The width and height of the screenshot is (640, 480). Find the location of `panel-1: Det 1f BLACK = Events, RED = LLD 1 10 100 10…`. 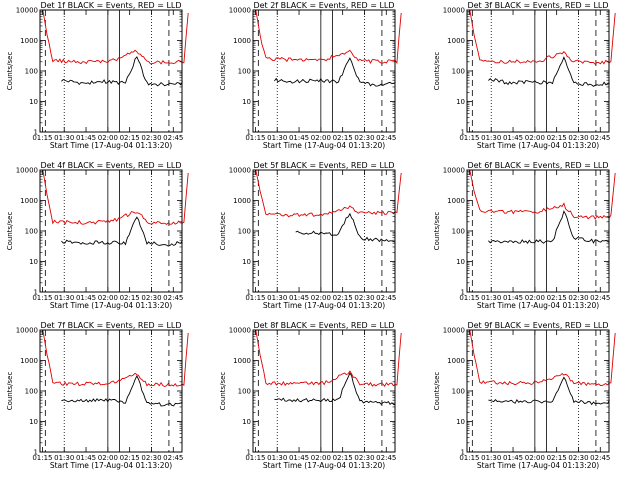

panel-1: Det 1f BLACK = Events, RED = LLD 1 10 100 10… is located at coordinates (97, 75).